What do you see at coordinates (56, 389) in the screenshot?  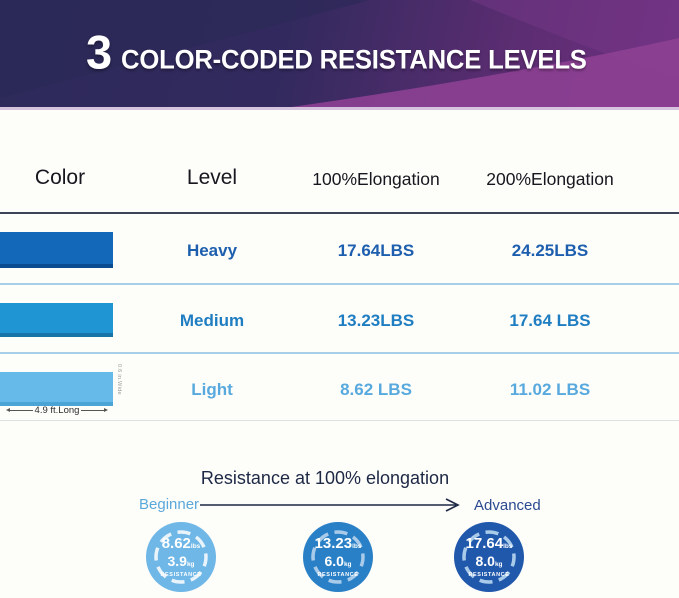 I see `band-swatch-light` at bounding box center [56, 389].